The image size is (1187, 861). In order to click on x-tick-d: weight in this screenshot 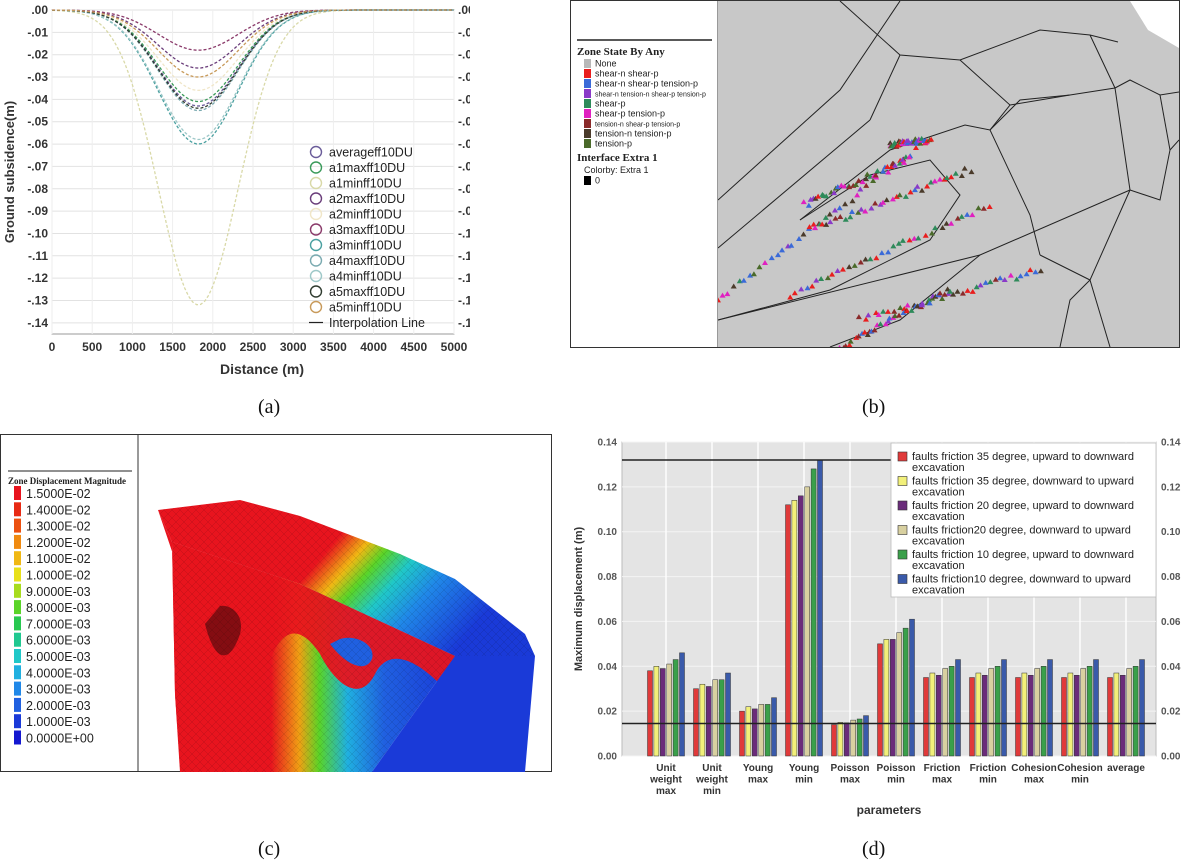, I will do `click(711, 780)`.